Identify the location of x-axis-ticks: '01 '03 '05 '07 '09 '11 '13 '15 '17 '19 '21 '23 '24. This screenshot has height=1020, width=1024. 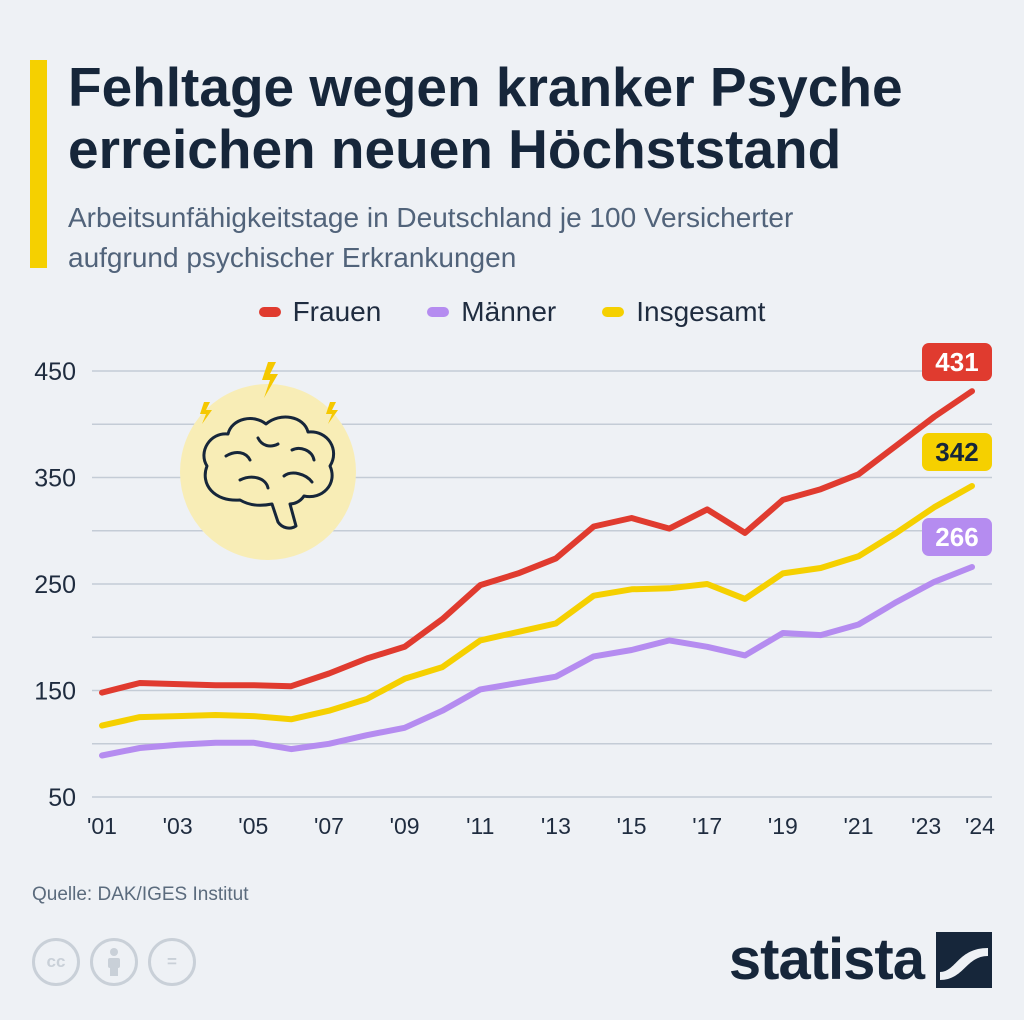
(541, 826).